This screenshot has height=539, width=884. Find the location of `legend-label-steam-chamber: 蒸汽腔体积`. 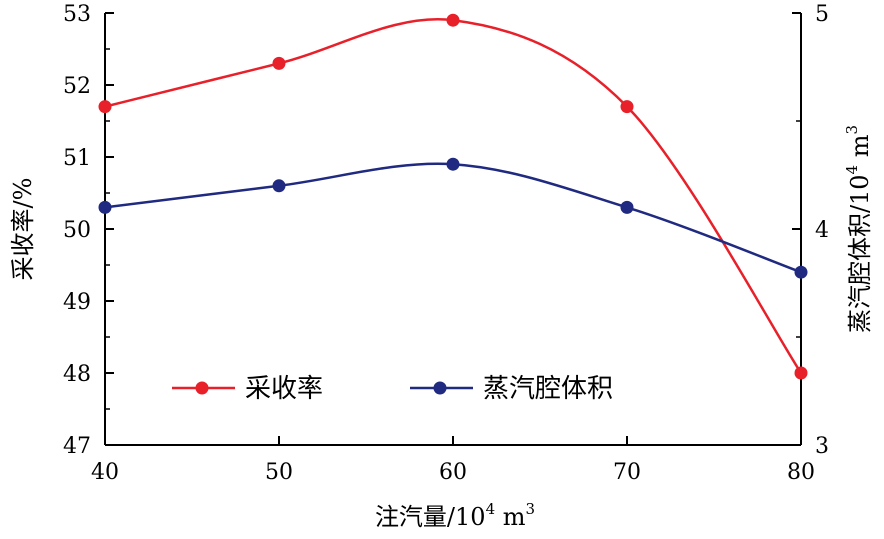

legend-label-steam-chamber: 蒸汽腔体积 is located at coordinates (548, 389).